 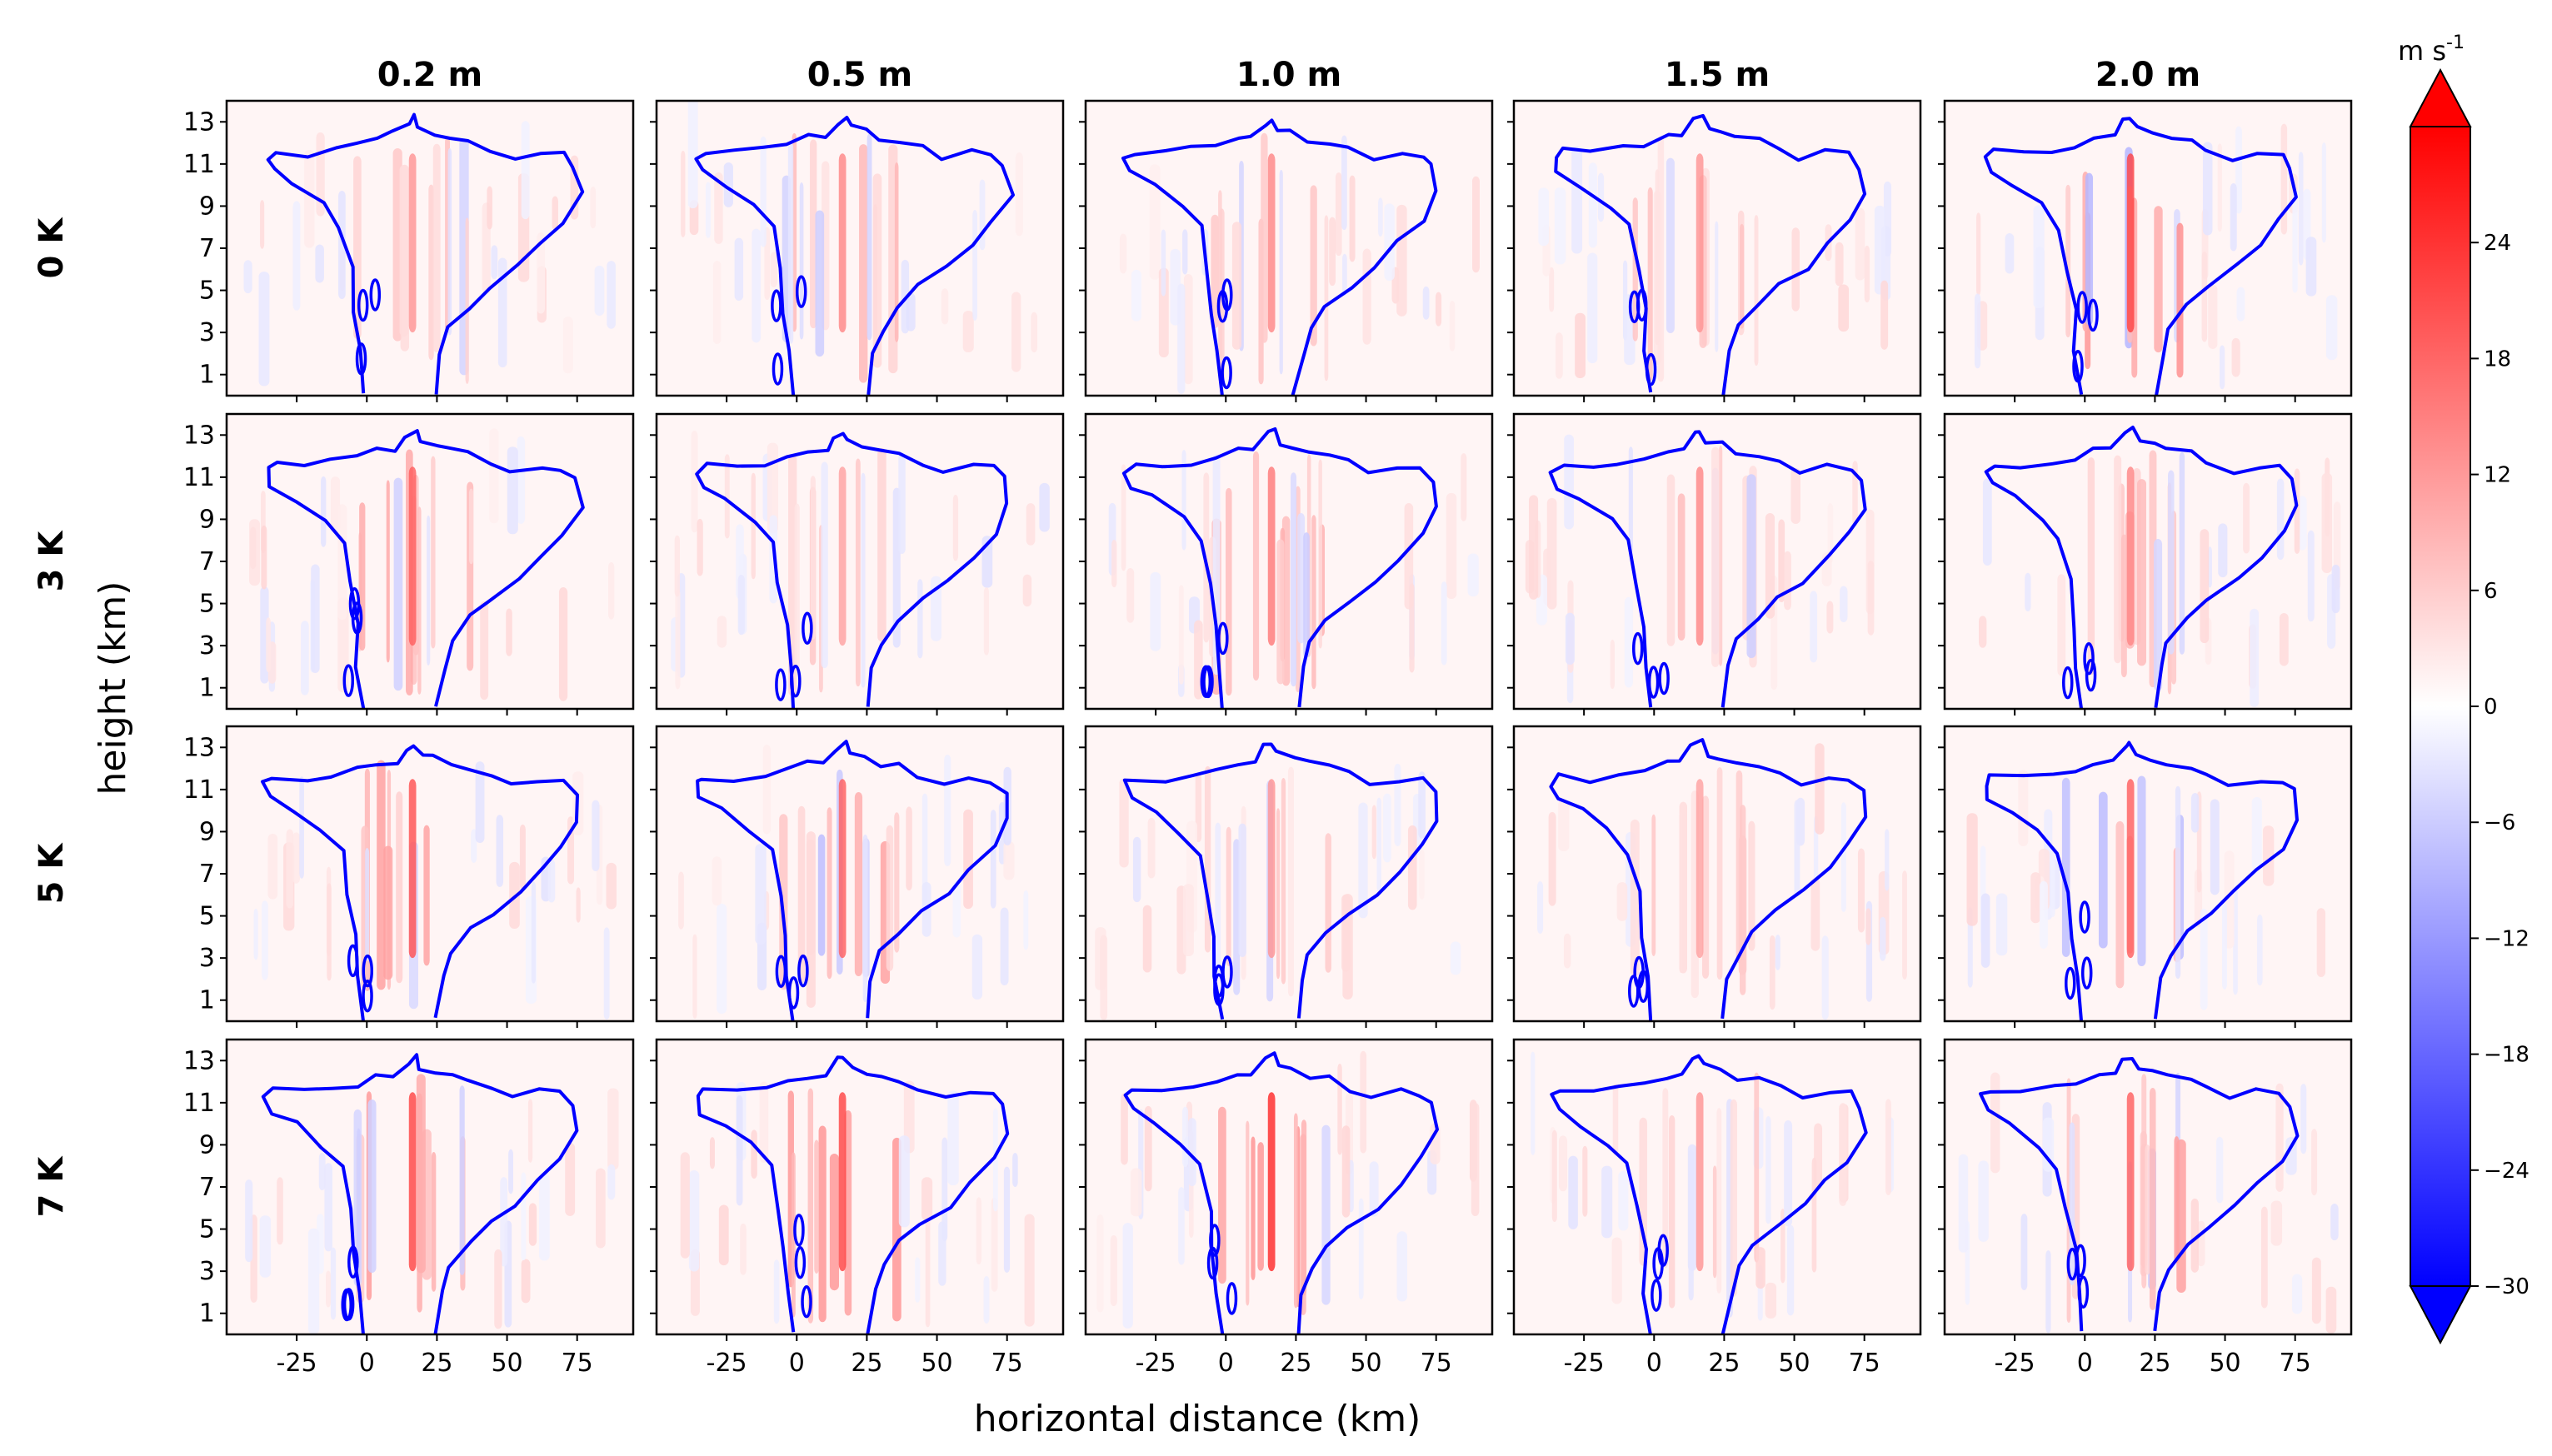 I want to click on y-tick-label: 13, so click(x=199, y=122).